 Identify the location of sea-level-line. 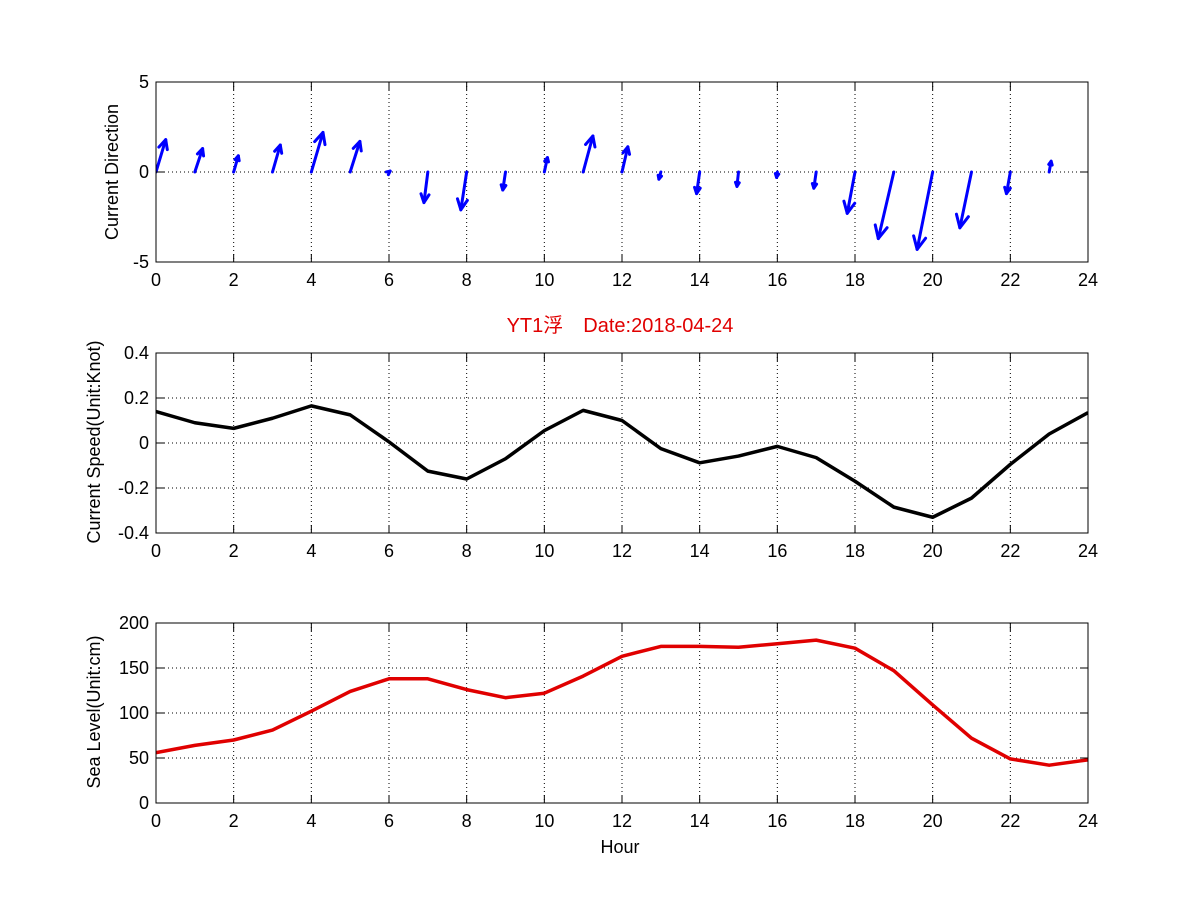
(622, 702).